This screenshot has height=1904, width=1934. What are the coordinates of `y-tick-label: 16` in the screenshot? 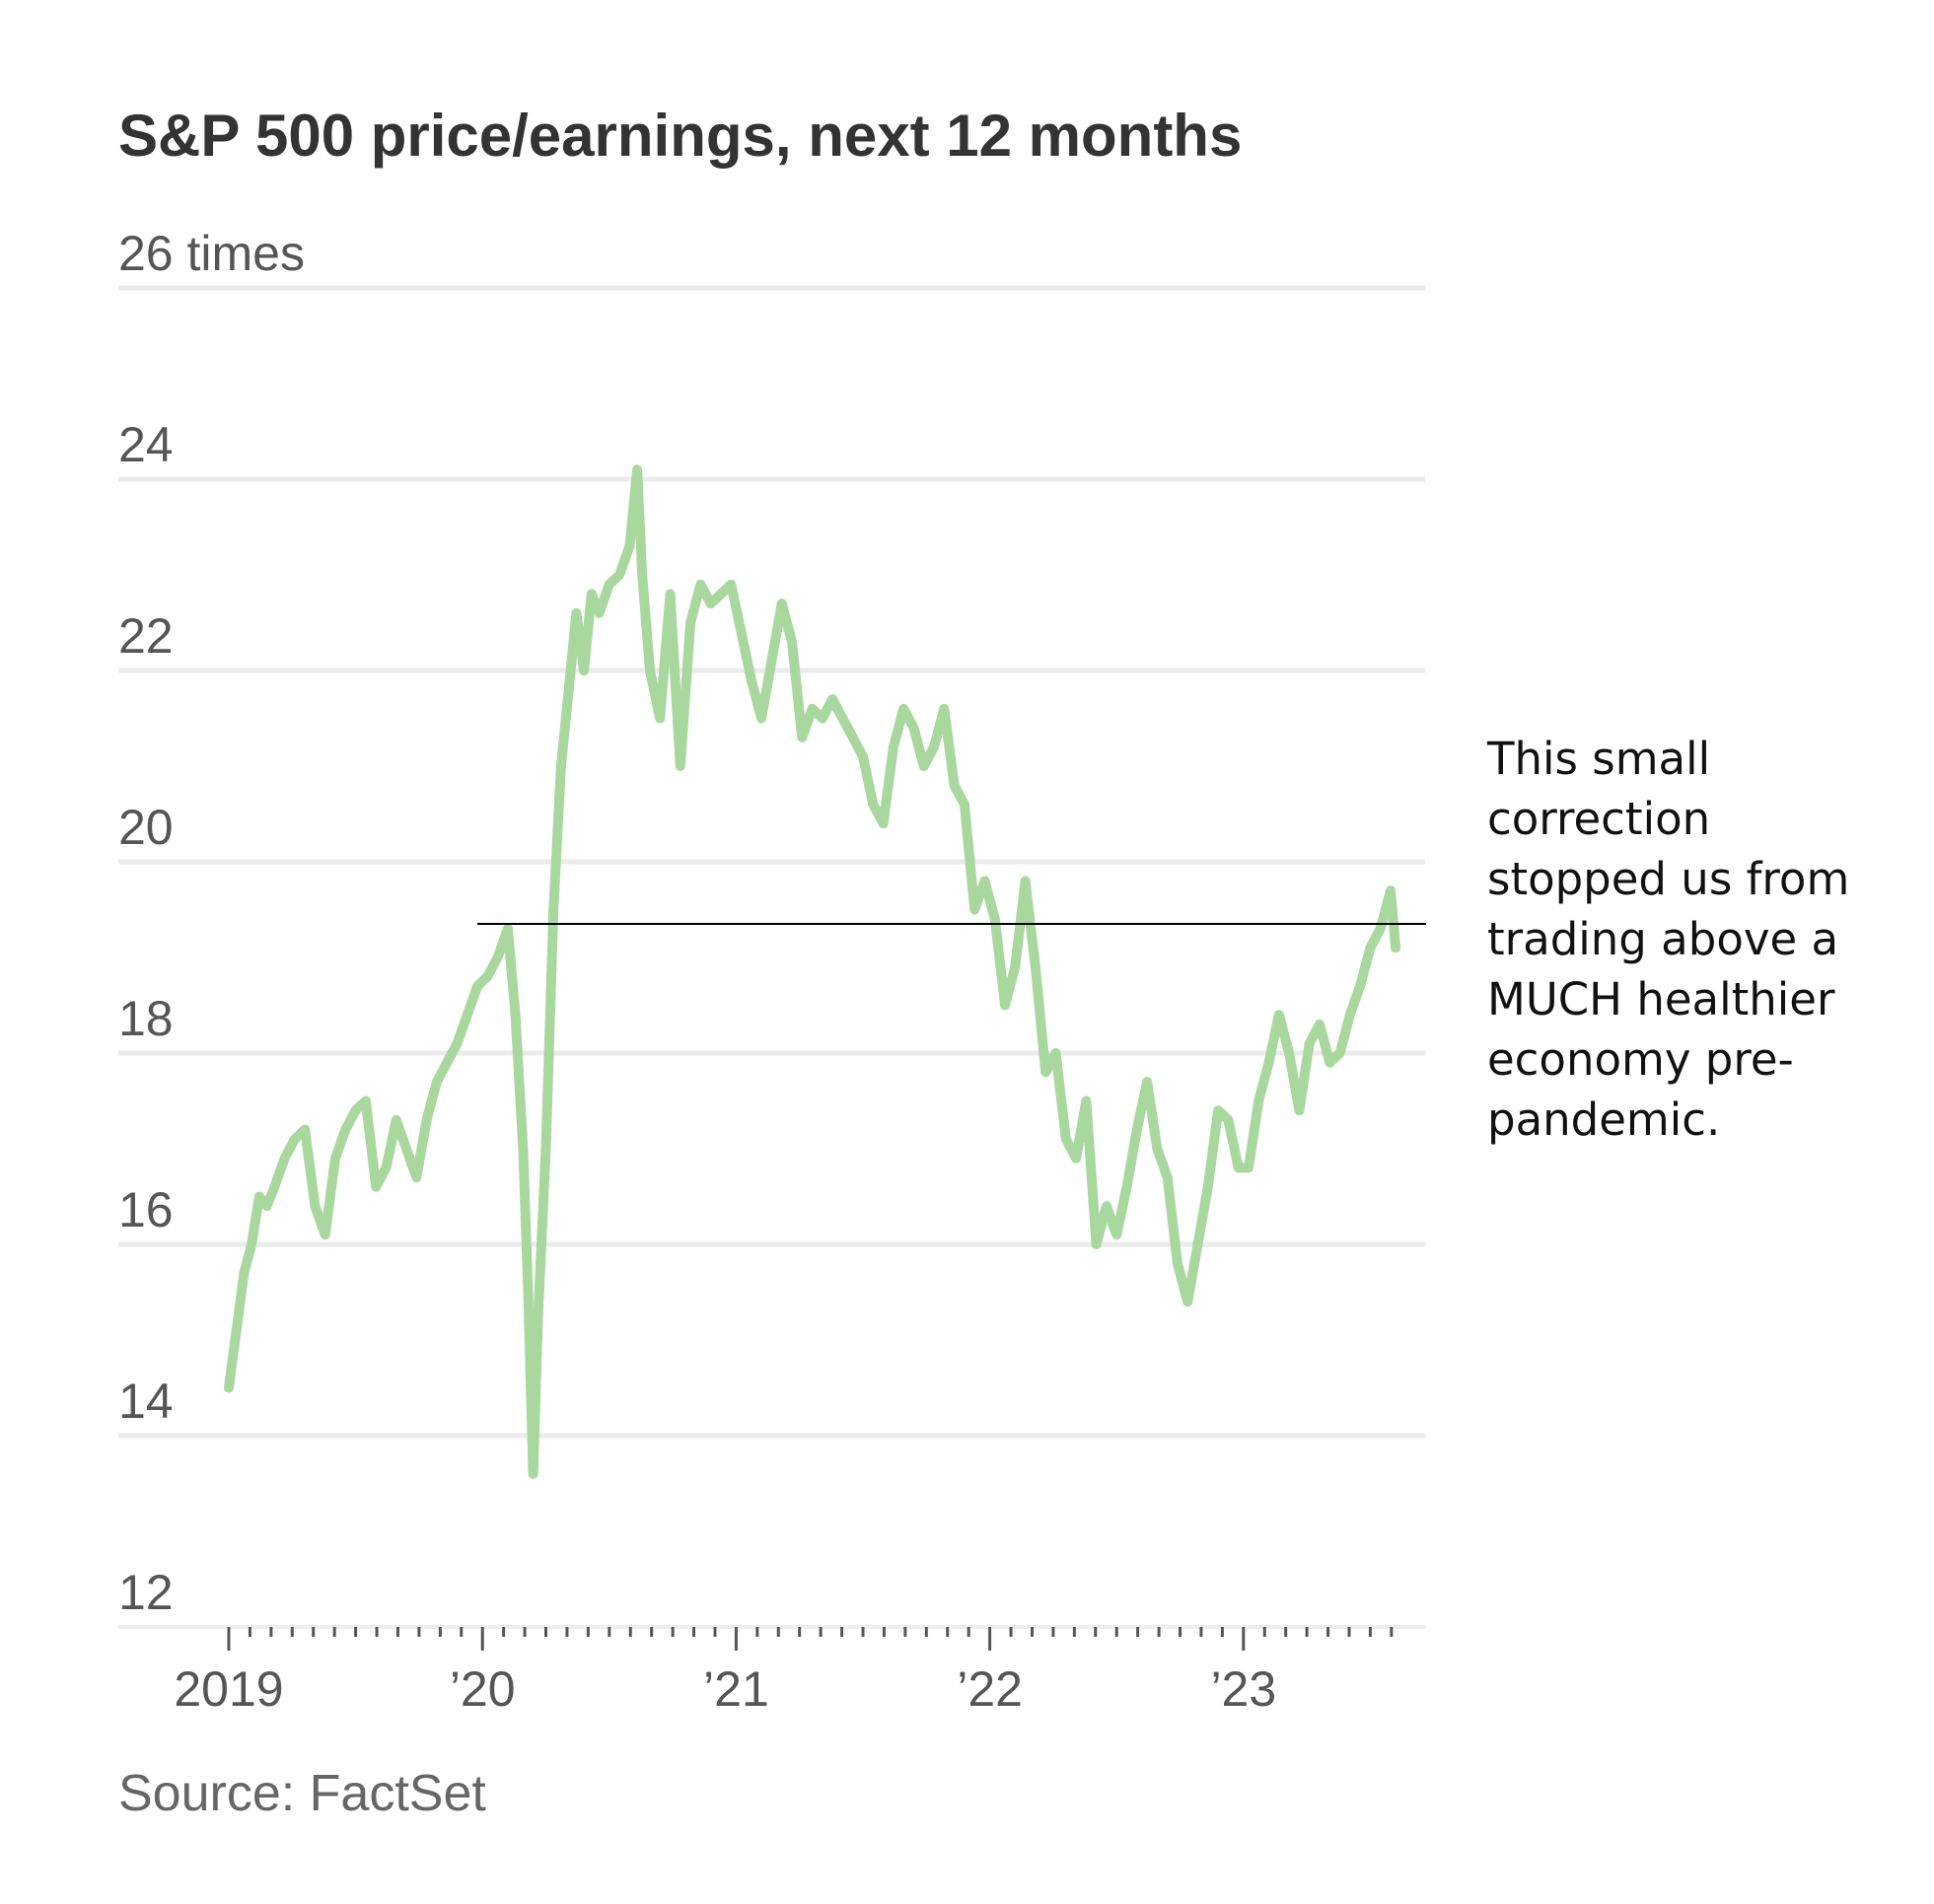 It's located at (146, 1209).